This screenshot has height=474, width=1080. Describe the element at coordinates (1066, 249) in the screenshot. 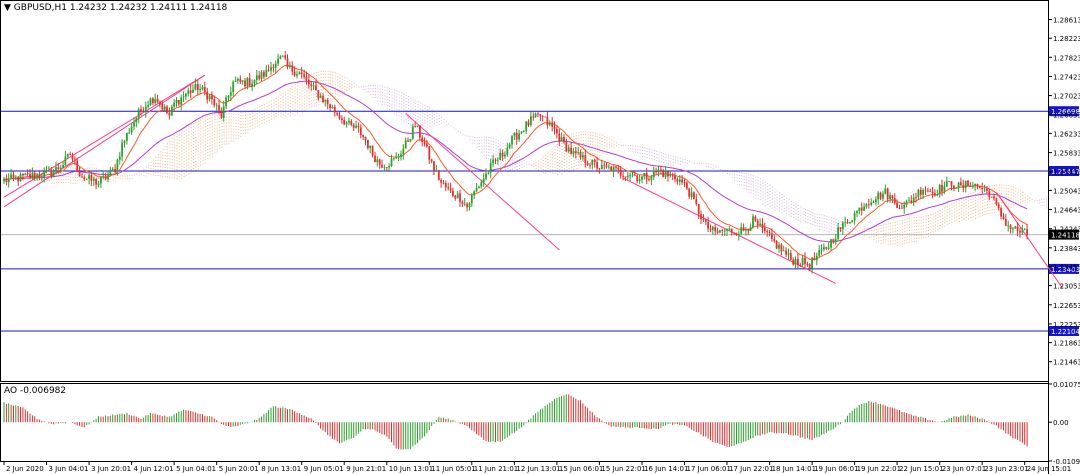

I see `price-tick-label: 1.23843` at that location.